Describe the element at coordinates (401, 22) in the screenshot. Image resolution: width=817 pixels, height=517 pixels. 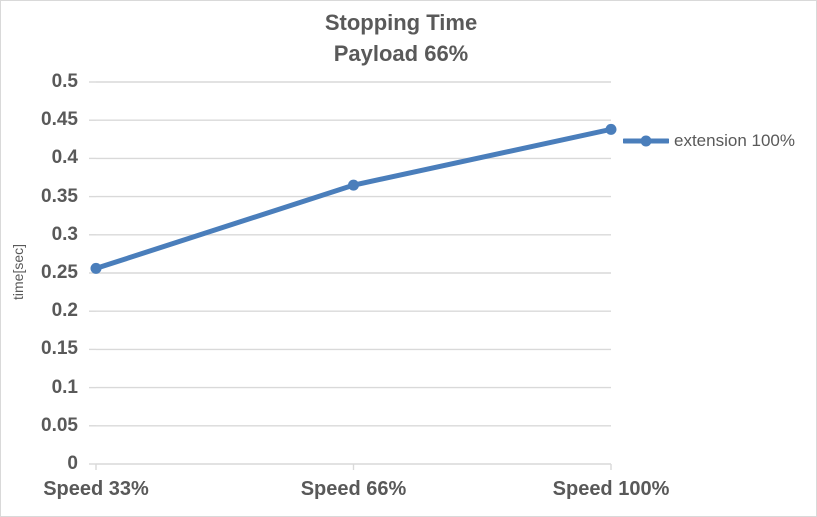
I see `chart-title-line1: Stopping Time` at that location.